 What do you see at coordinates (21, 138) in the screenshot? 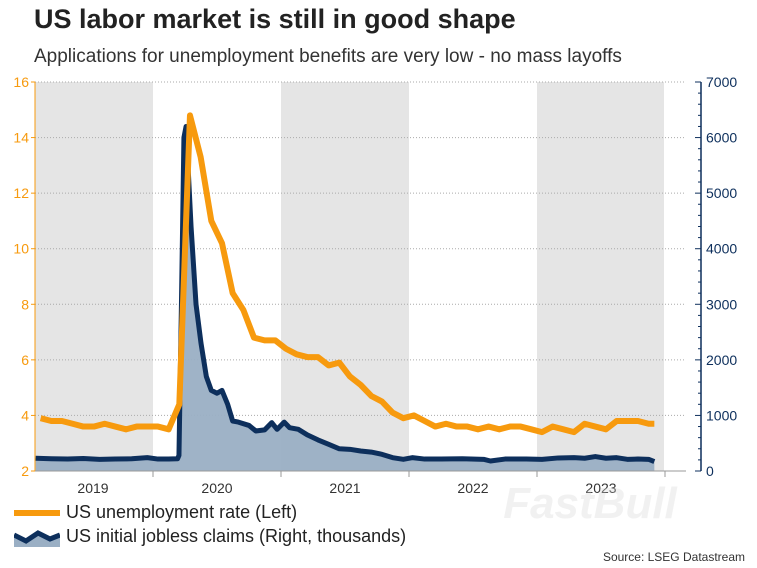
I see `left-tick-label: 14` at bounding box center [21, 138].